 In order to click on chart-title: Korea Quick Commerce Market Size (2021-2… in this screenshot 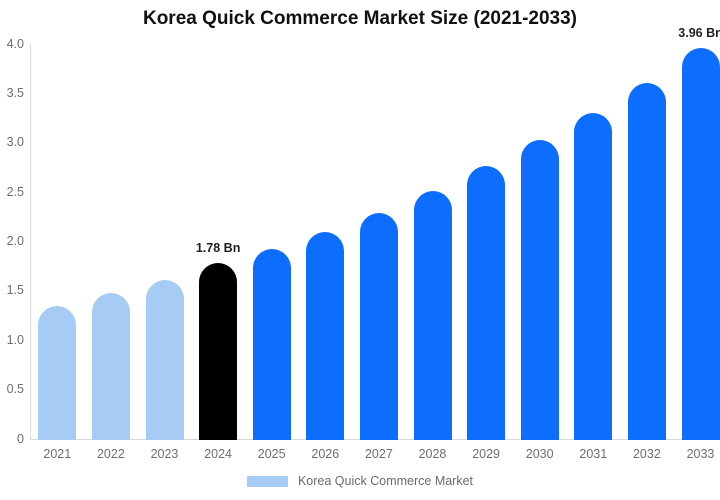, I will do `click(360, 18)`.